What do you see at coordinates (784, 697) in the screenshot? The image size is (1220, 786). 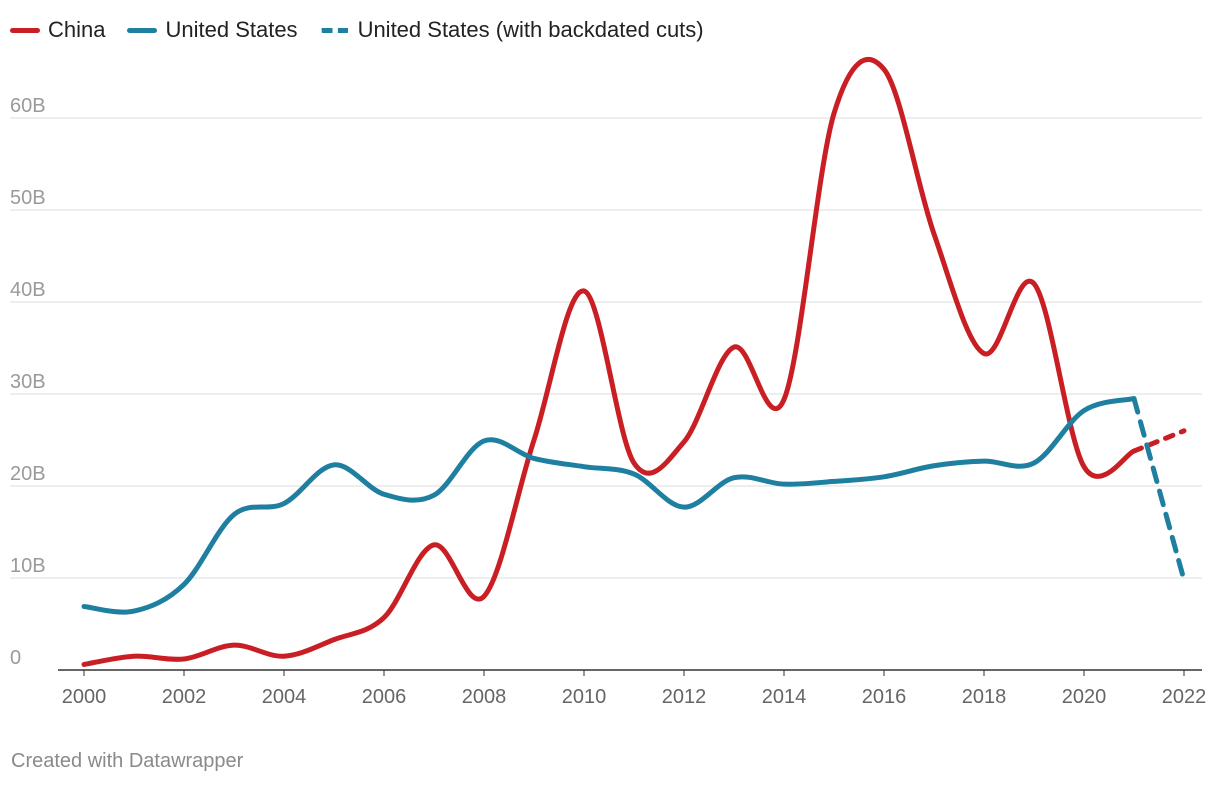 I see `x-tick-label-2014: 2014` at bounding box center [784, 697].